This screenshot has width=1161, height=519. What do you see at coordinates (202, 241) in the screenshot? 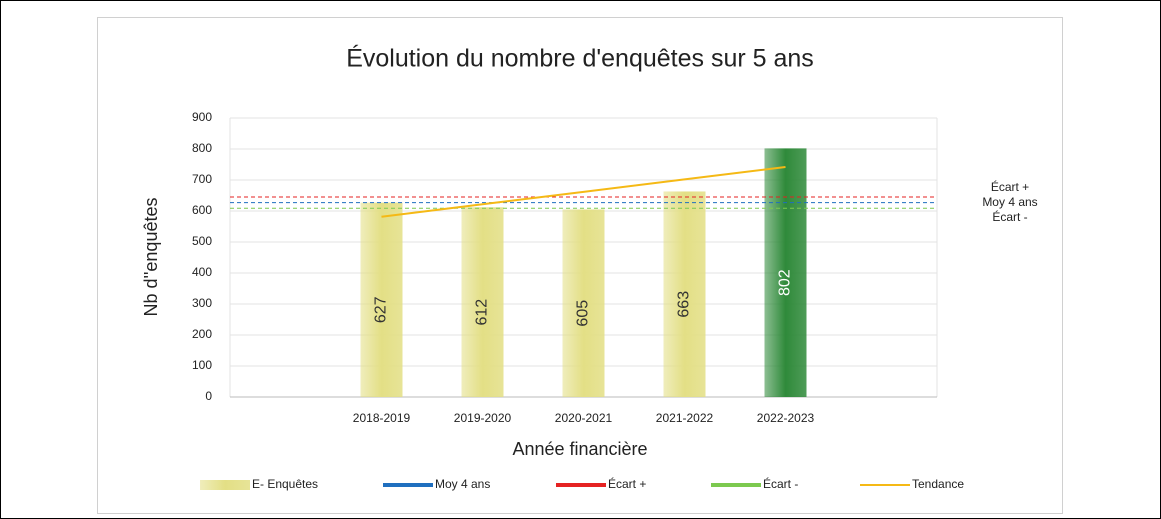
I see `y-tick-label: 500` at bounding box center [202, 241].